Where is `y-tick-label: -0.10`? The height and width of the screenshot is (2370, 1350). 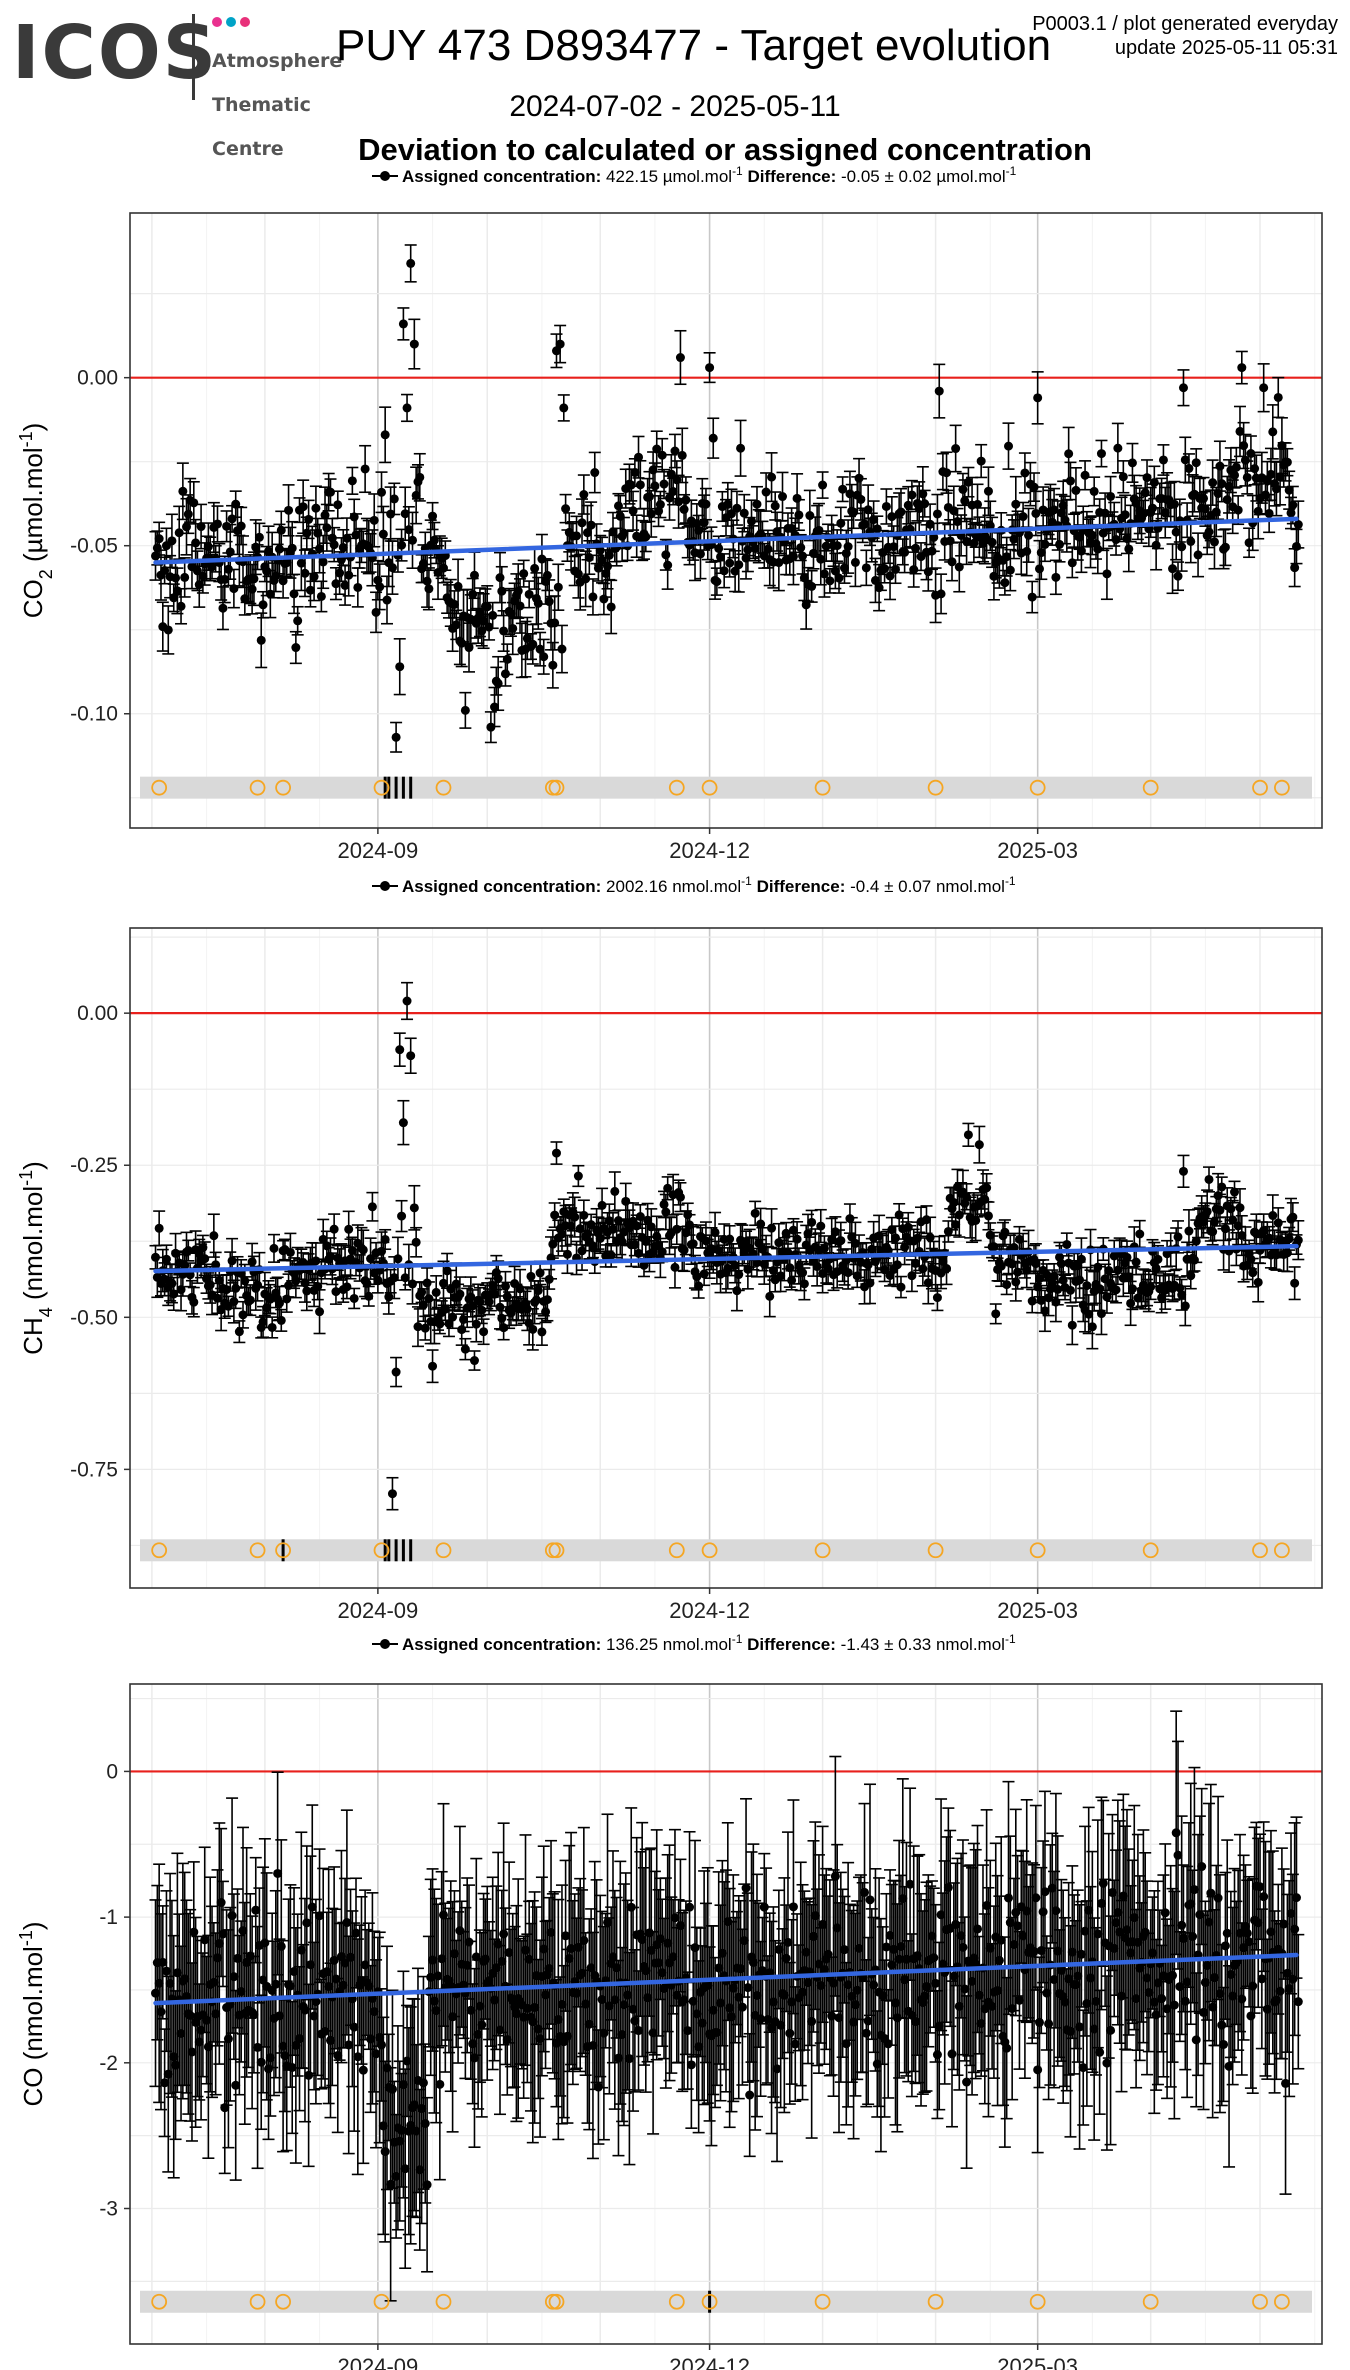
y-tick-label: -0.10 is located at coordinates (94, 714).